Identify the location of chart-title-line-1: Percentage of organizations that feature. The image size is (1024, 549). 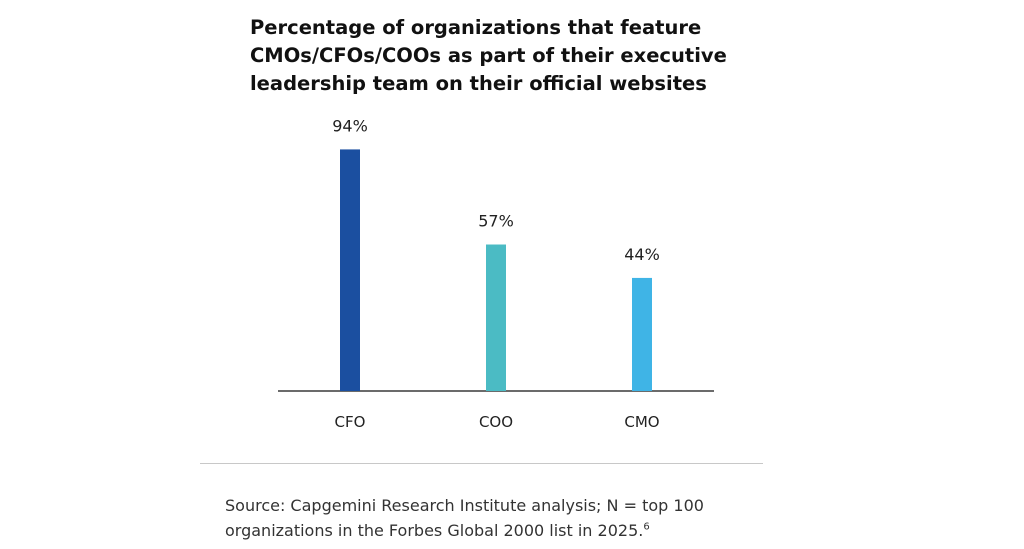
(476, 27).